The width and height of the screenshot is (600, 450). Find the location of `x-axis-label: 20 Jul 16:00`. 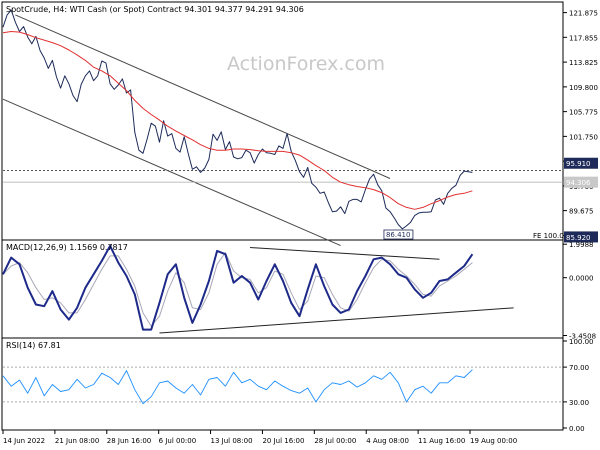

x-axis-label: 20 Jul 16:00 is located at coordinates (283, 441).